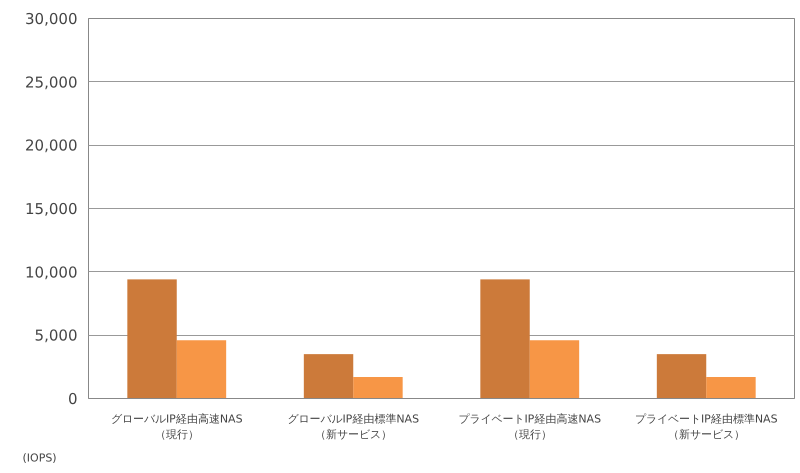  I want to click on x-tick-label: プライベートIP経由高速NAS（現行）, so click(530, 427).